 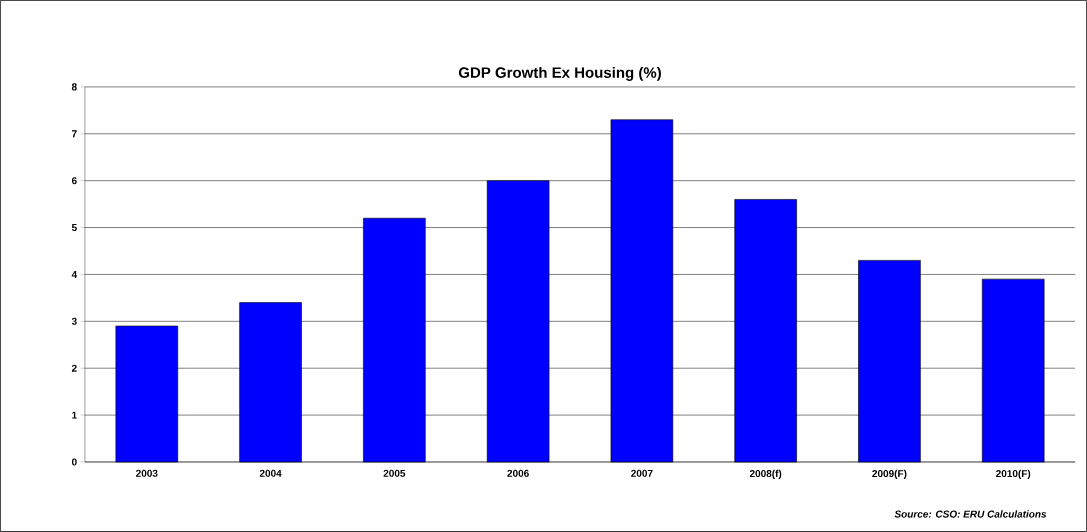 I want to click on x-tick-label: 2008(f), so click(x=765, y=474).